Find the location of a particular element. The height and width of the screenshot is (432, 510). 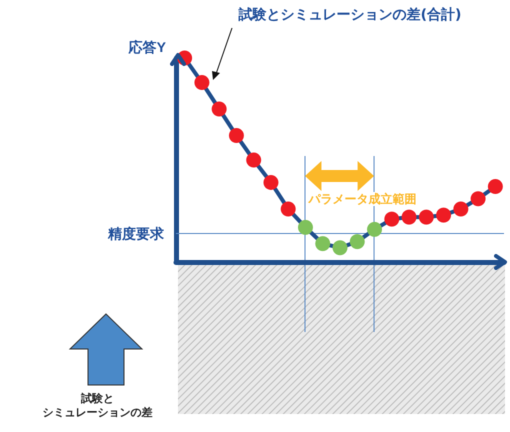

text: 試験とシミュレーションの差 is located at coordinates (98, 406).